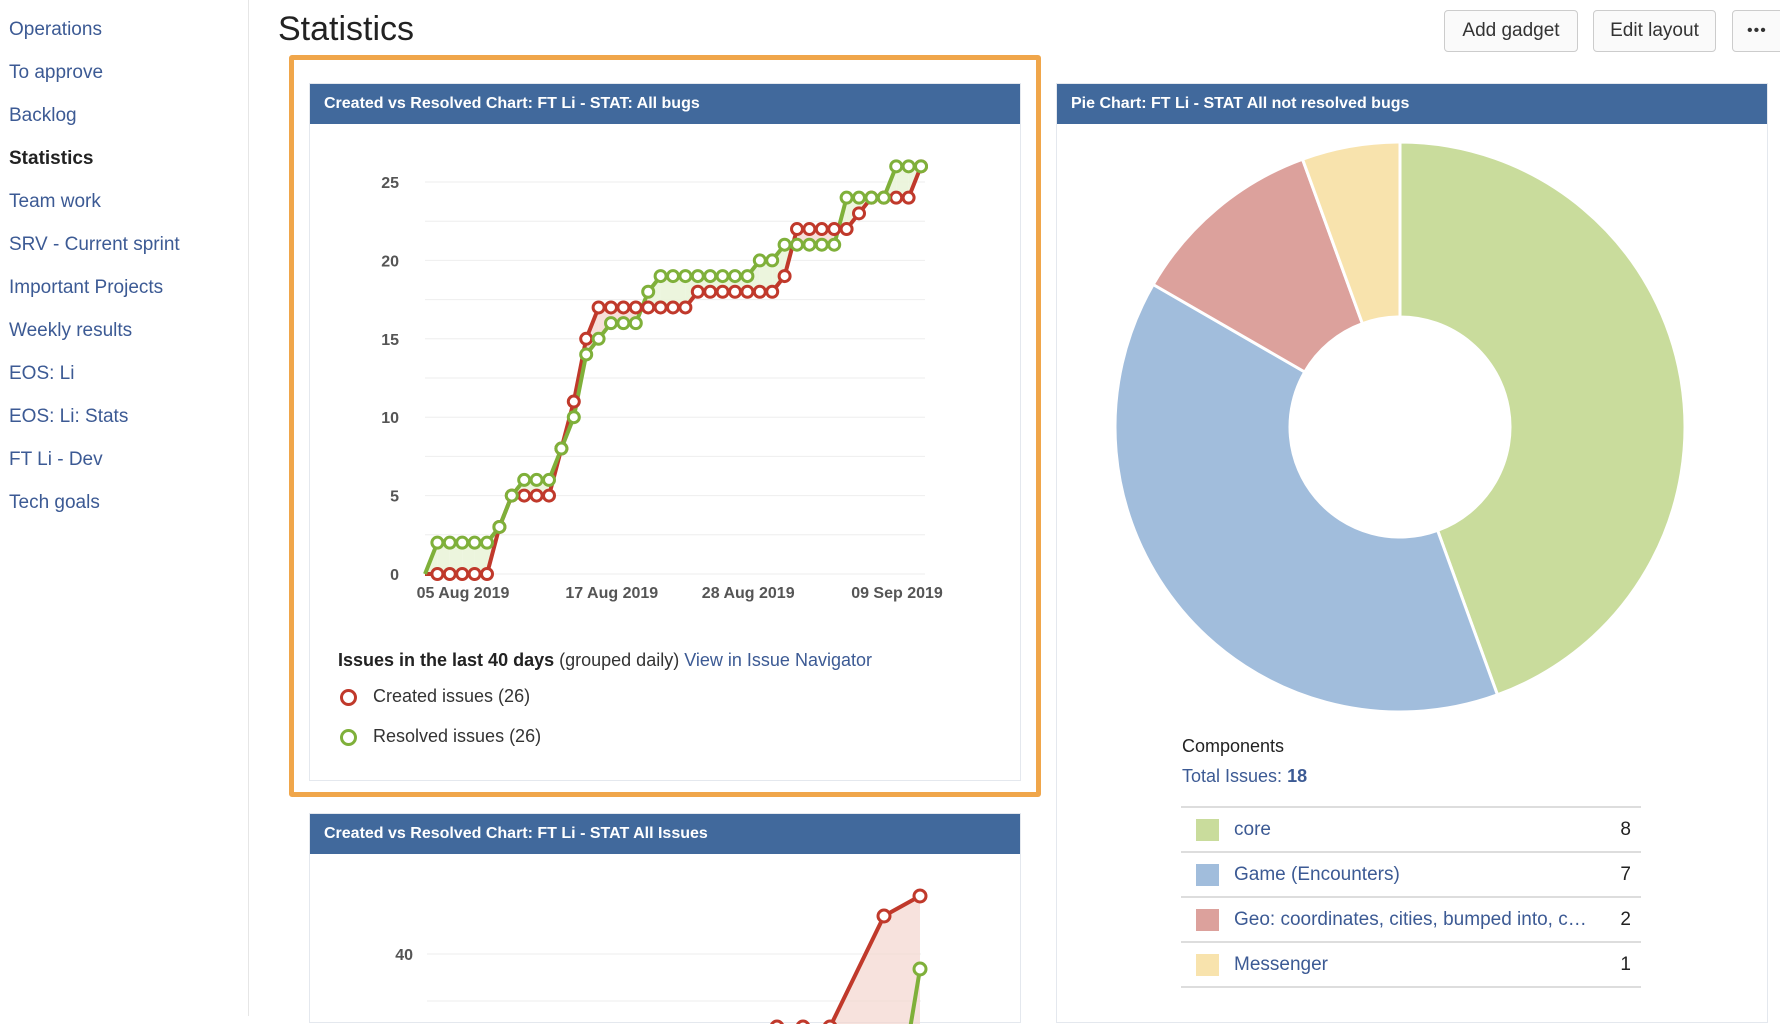 The image size is (1780, 1024). What do you see at coordinates (1511, 31) in the screenshot?
I see `add-gadget-button: Add gadget` at bounding box center [1511, 31].